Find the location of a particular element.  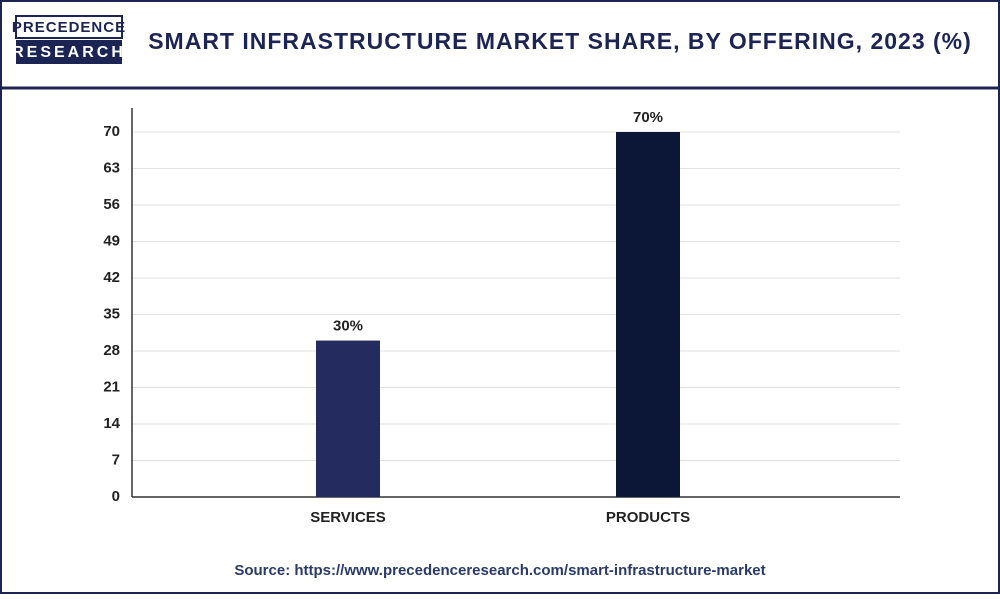

y-tick-label: 49 is located at coordinates (111, 240).